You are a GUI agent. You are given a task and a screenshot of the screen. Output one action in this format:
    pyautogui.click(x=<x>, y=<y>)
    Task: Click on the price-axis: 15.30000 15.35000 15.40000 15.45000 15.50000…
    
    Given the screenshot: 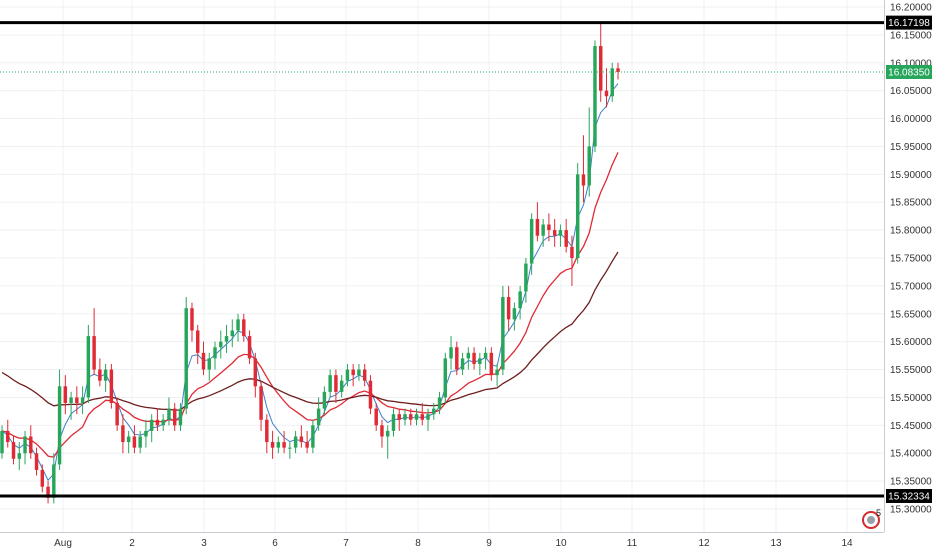 What is the action you would take?
    pyautogui.click(x=911, y=259)
    